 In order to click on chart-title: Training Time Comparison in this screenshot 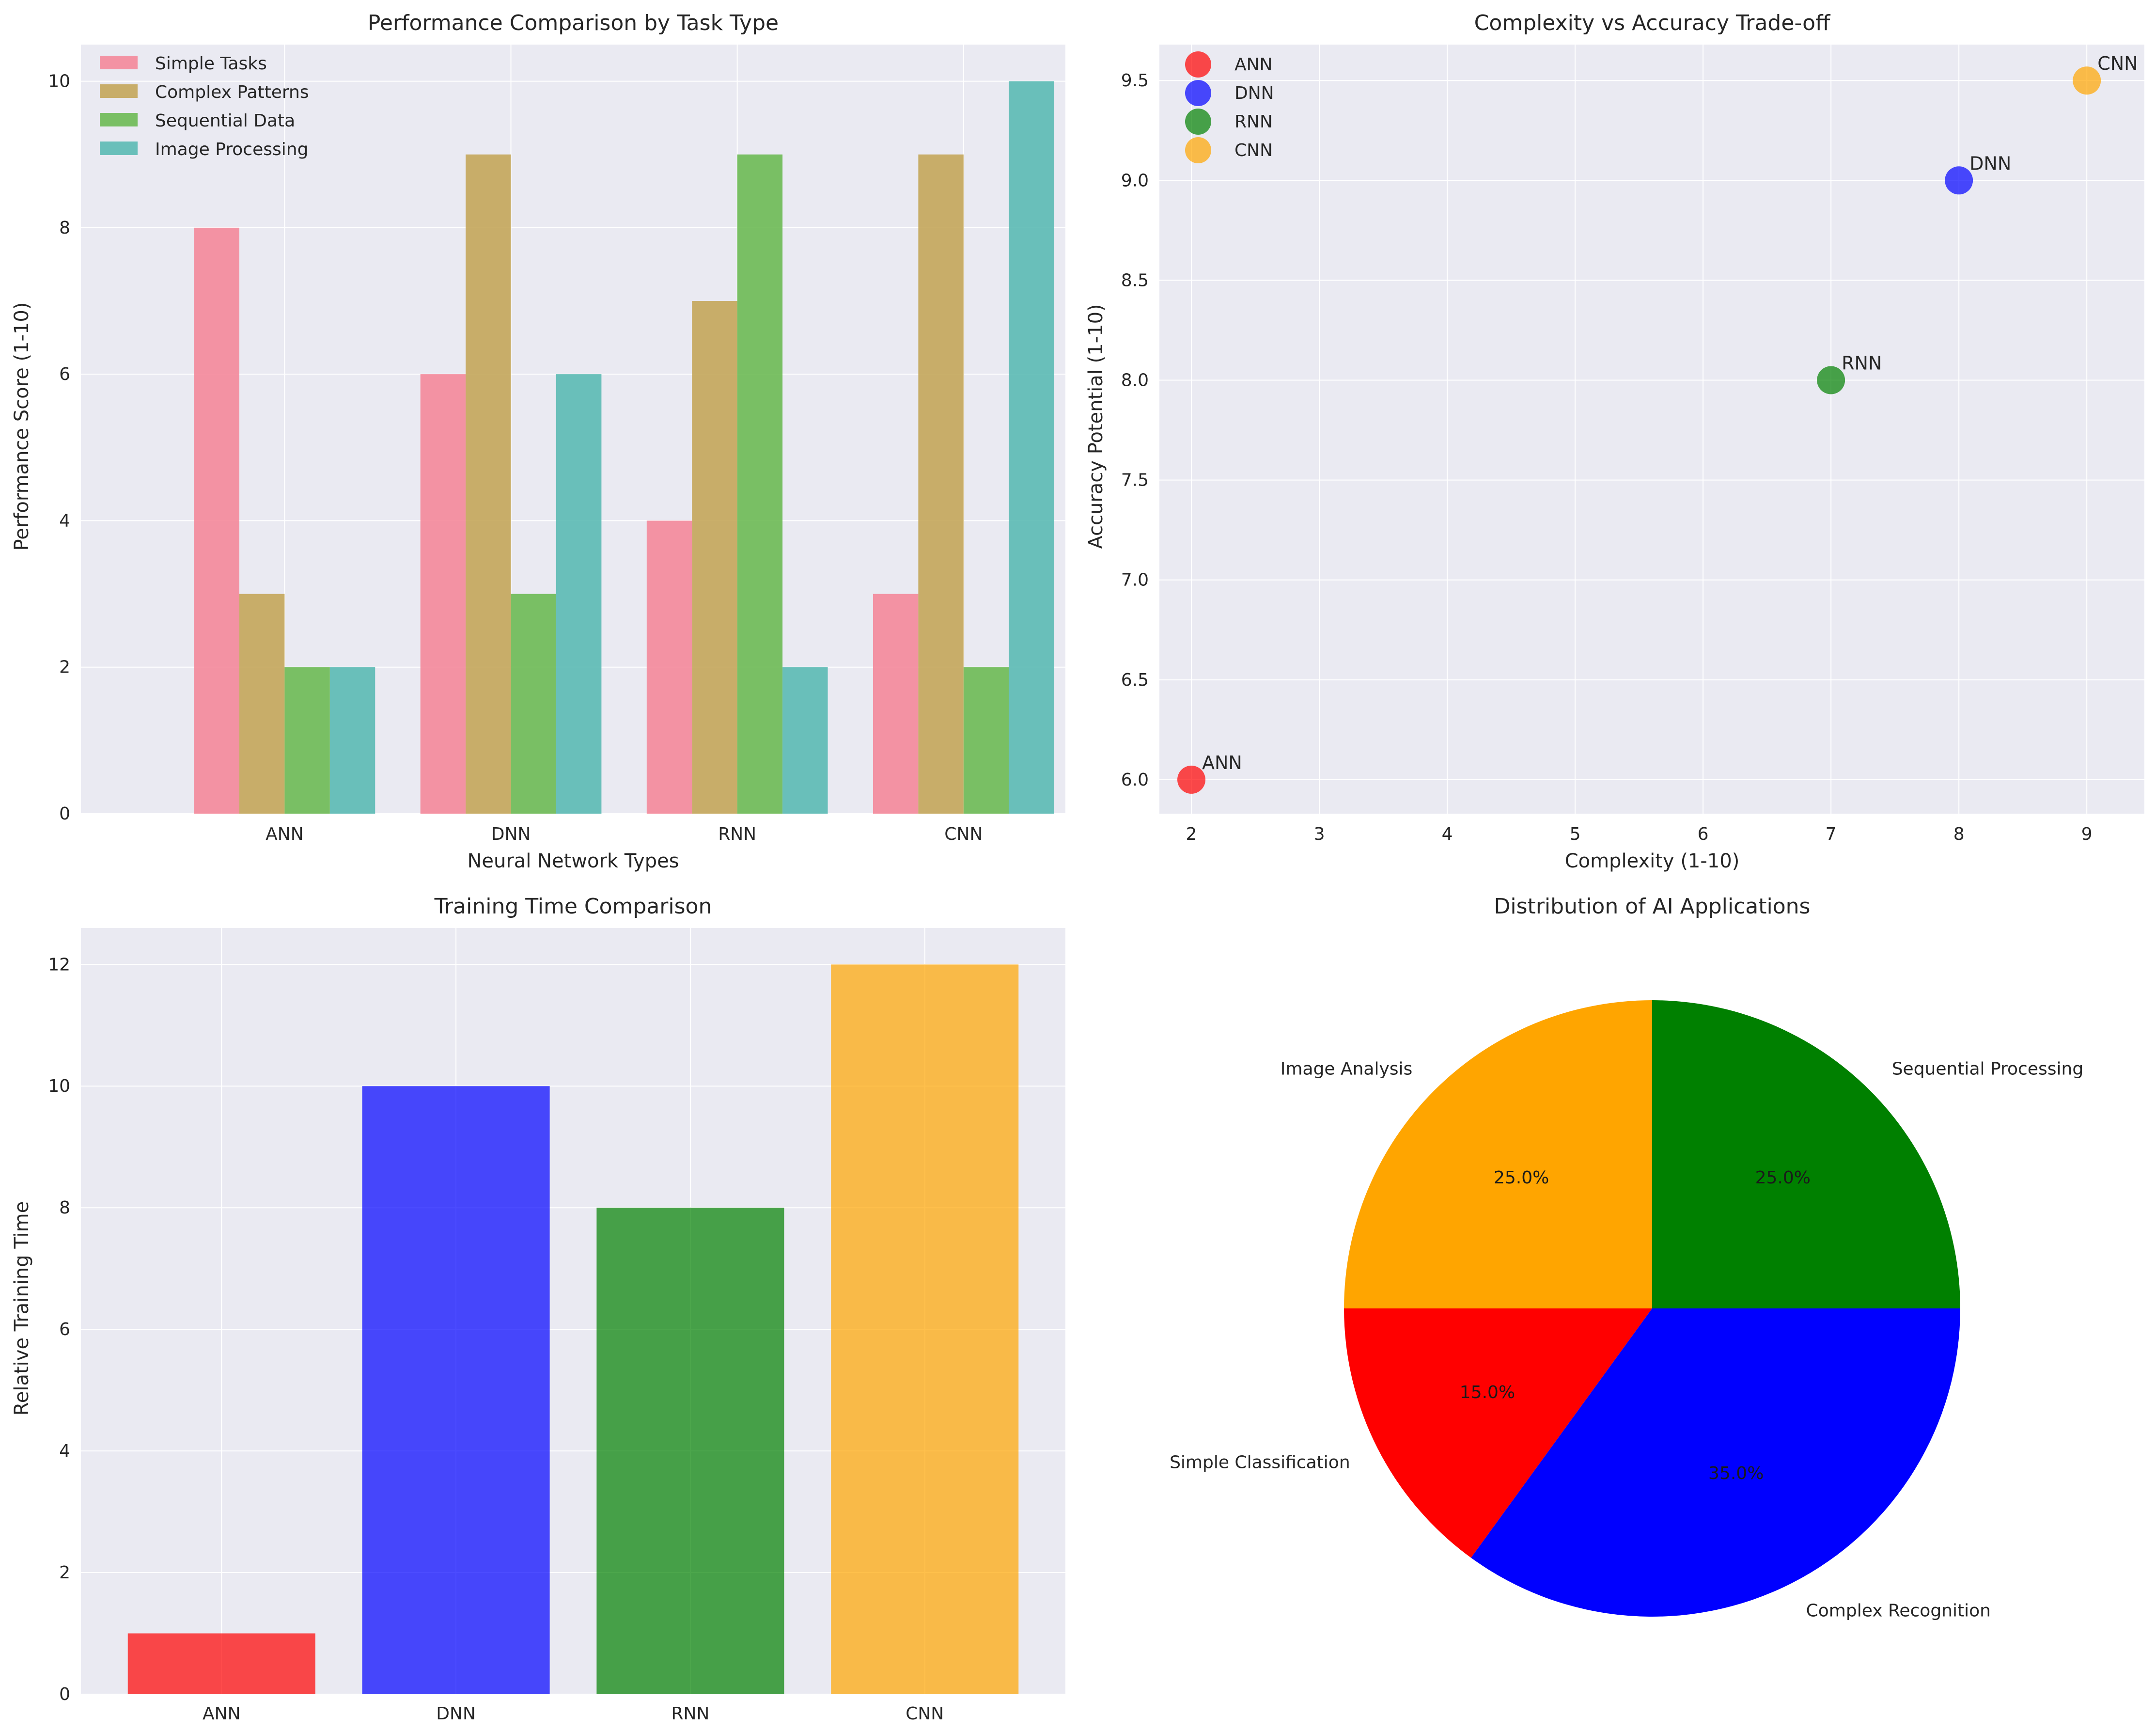, I will do `click(573, 906)`.